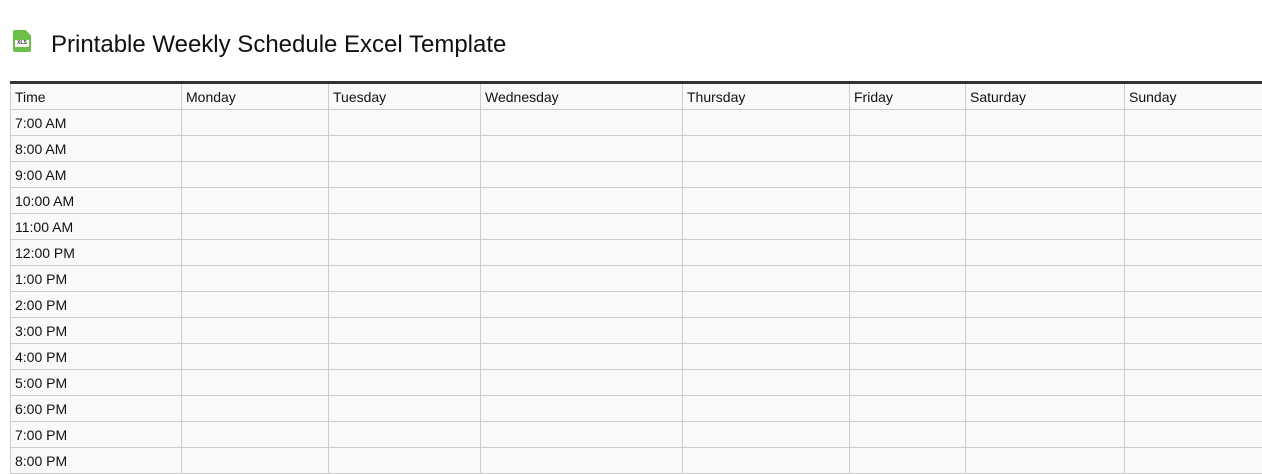 This screenshot has width=1262, height=474. Describe the element at coordinates (404, 96) in the screenshot. I see `column-header-tuesday: Tuesday` at that location.